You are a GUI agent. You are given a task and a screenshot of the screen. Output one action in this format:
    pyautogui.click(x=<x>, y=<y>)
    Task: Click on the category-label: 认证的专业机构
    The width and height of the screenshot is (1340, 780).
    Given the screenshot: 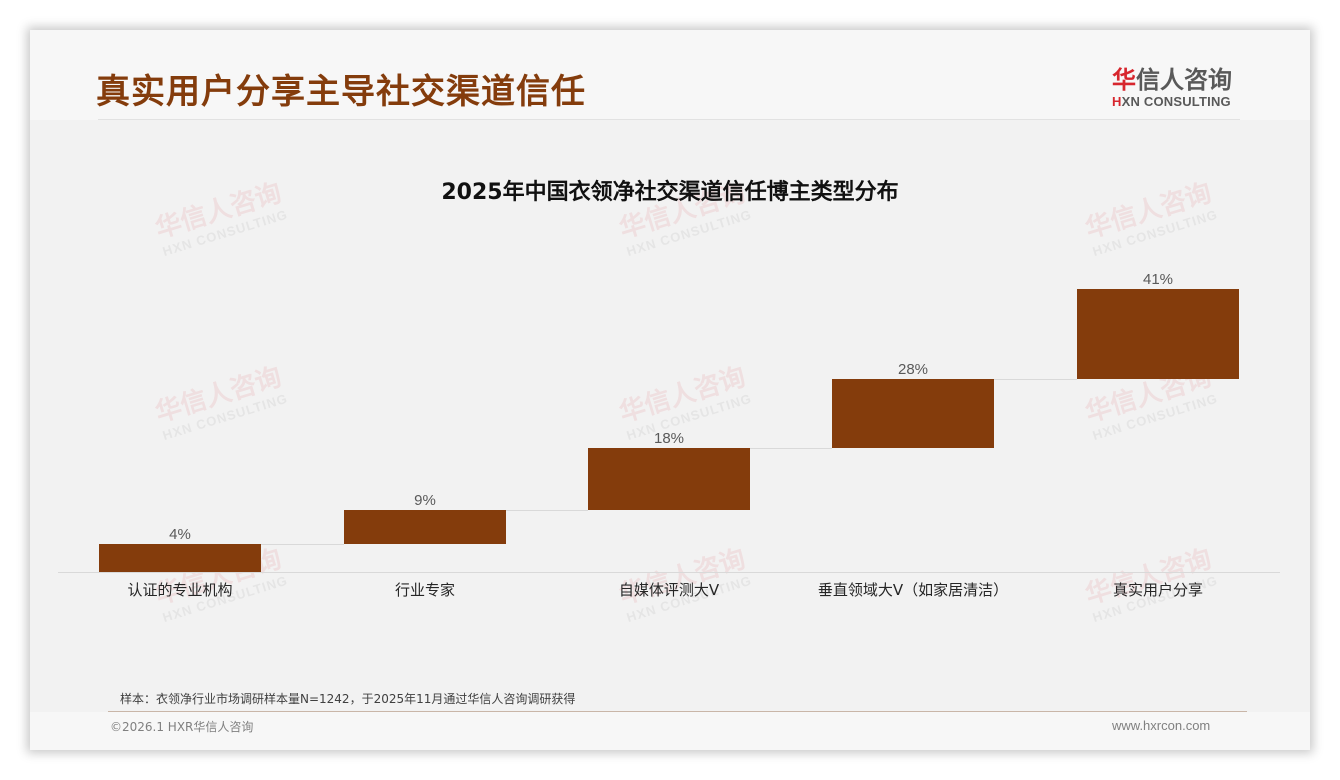 What is the action you would take?
    pyautogui.click(x=180, y=590)
    